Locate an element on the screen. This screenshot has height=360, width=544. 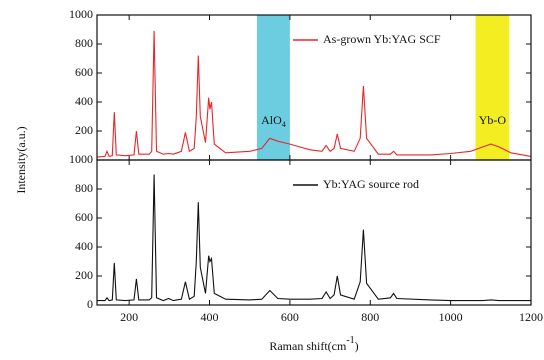
annotation: AlO4 is located at coordinates (273, 121).